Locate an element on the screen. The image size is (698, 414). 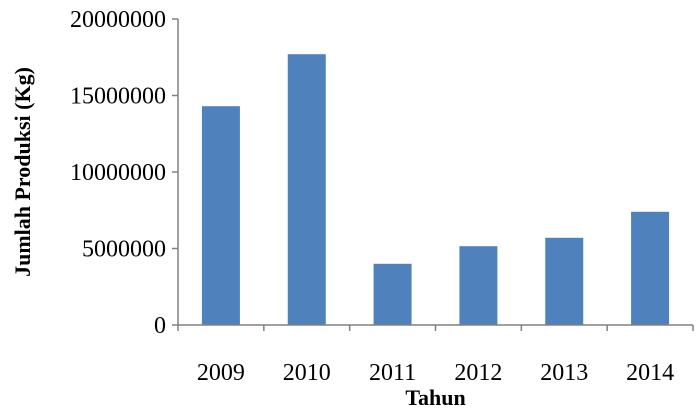
x-axis-title: Tahun is located at coordinates (435, 397).